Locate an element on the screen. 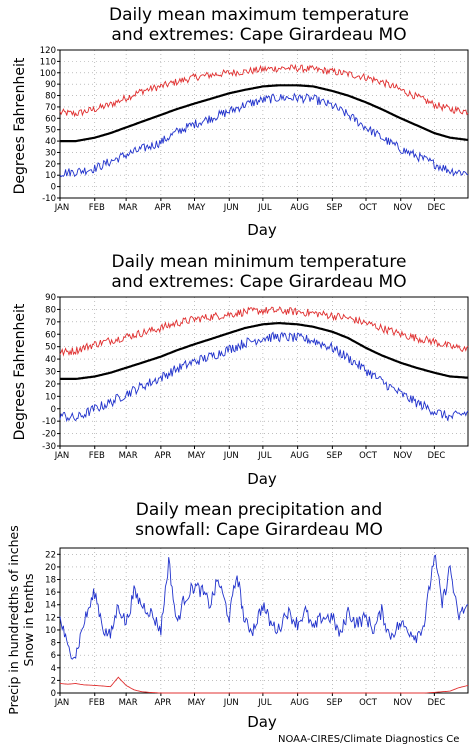  y-tick-label: 8 is located at coordinates (53, 644).